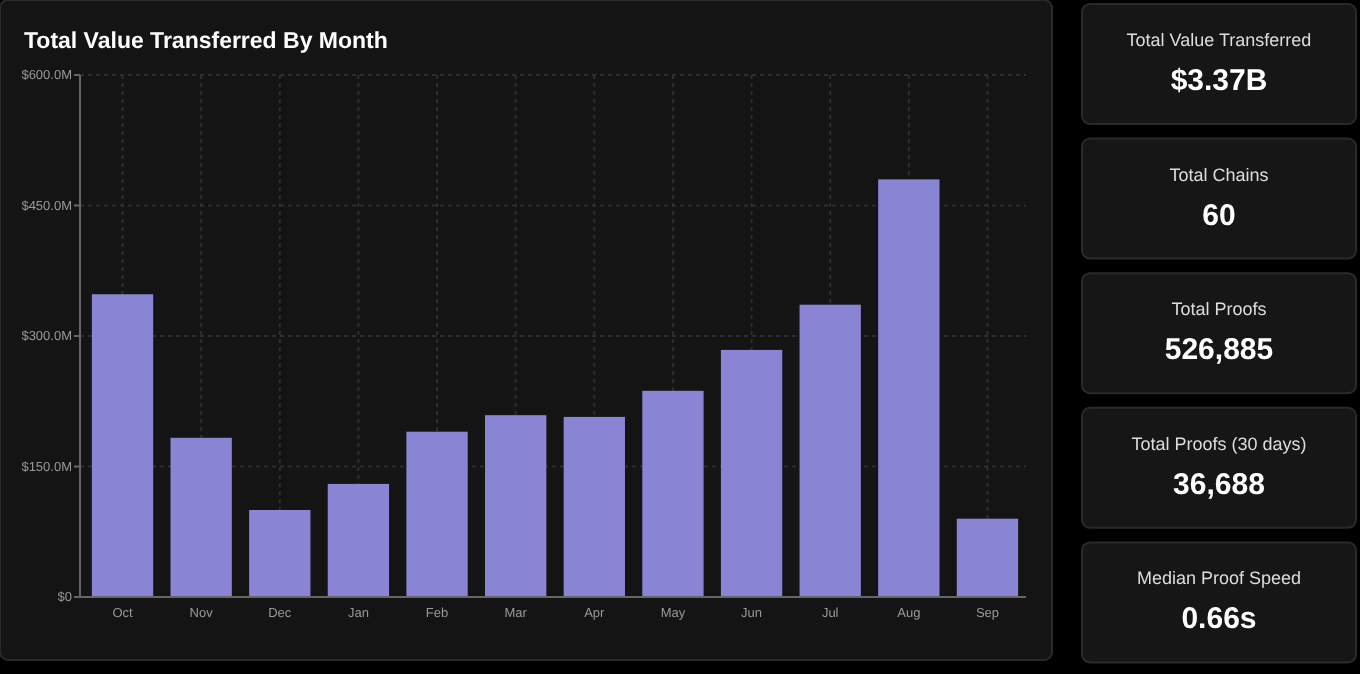  I want to click on text: $3.37B, so click(1219, 81).